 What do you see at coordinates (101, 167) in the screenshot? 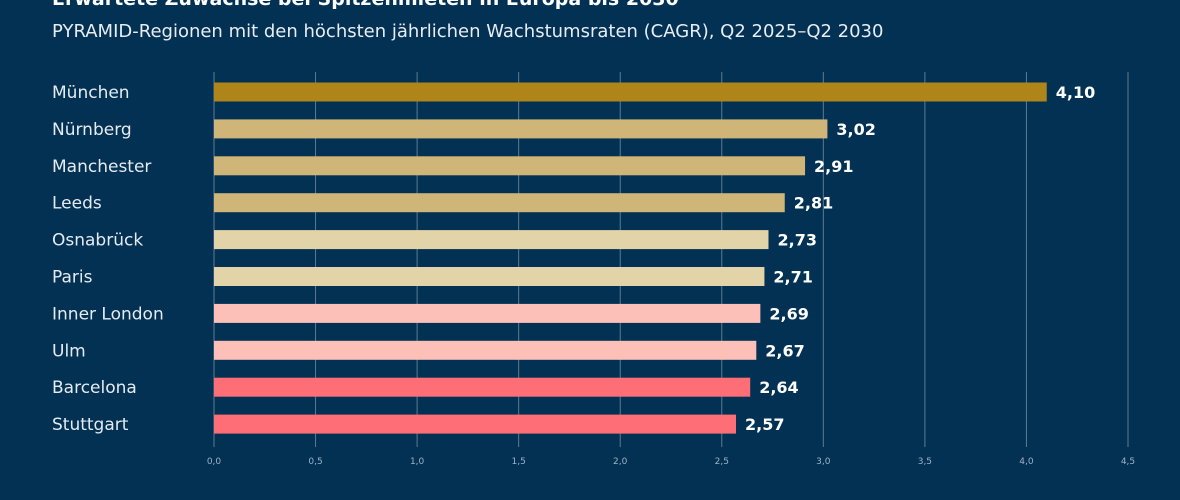
I see `category-label: Manchester` at bounding box center [101, 167].